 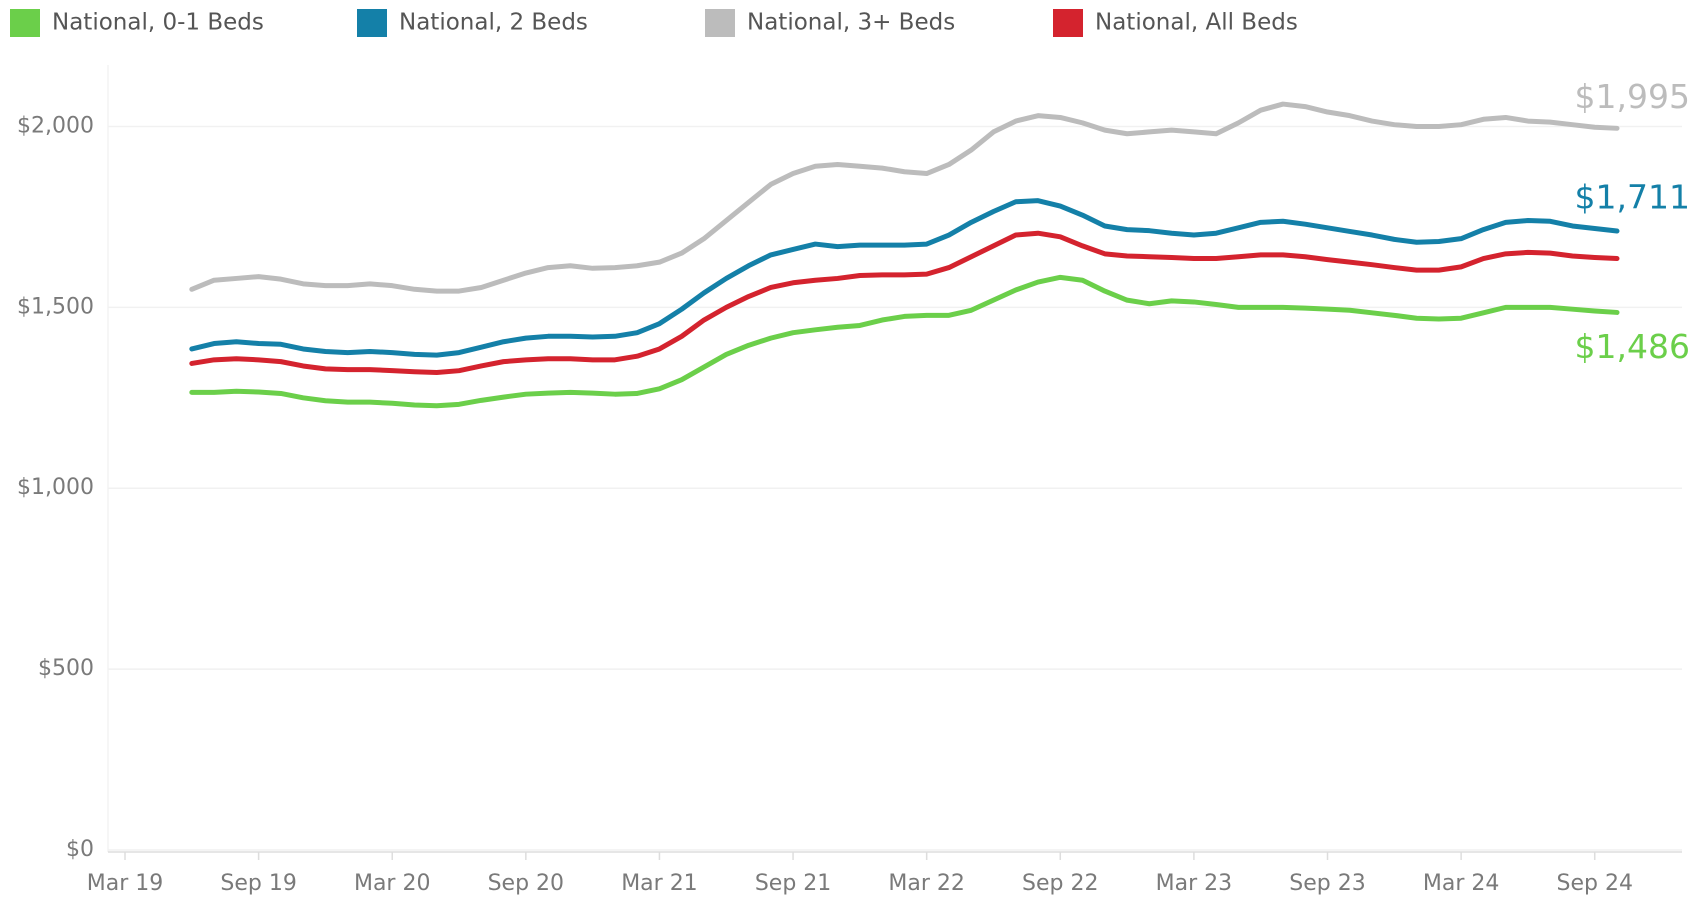 I want to click on x-tick-label: Mar 19, so click(x=125, y=883).